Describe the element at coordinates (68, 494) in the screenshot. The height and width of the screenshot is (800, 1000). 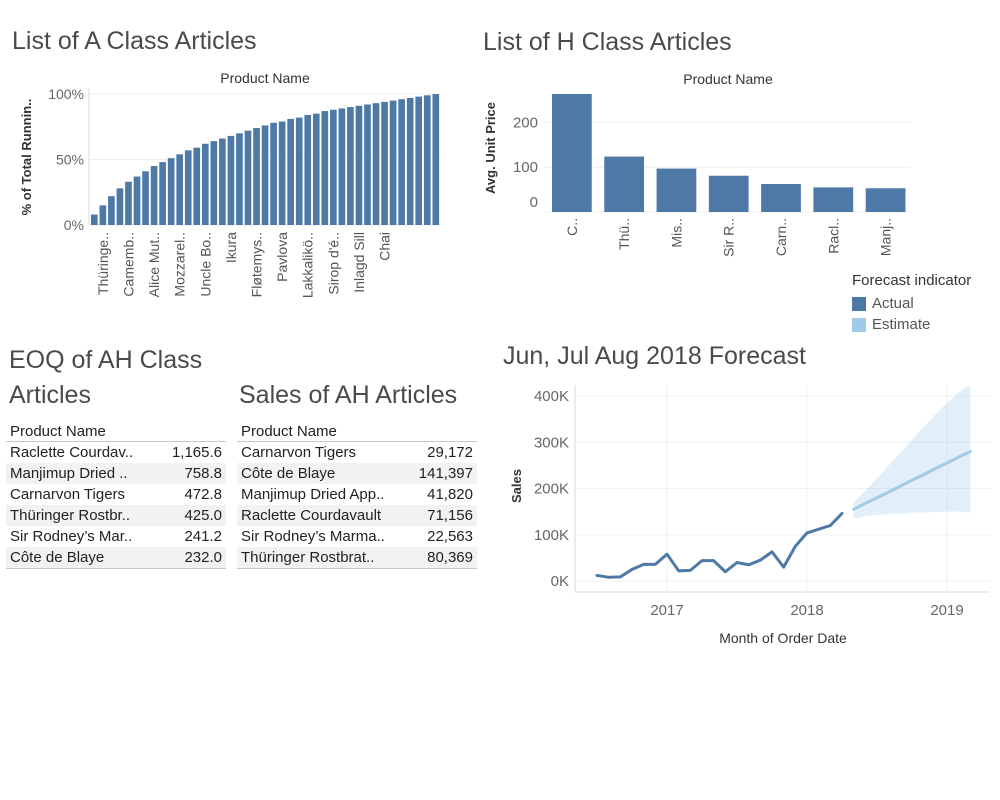
I see `eoq-cell-name: Carnarvon Tigers` at that location.